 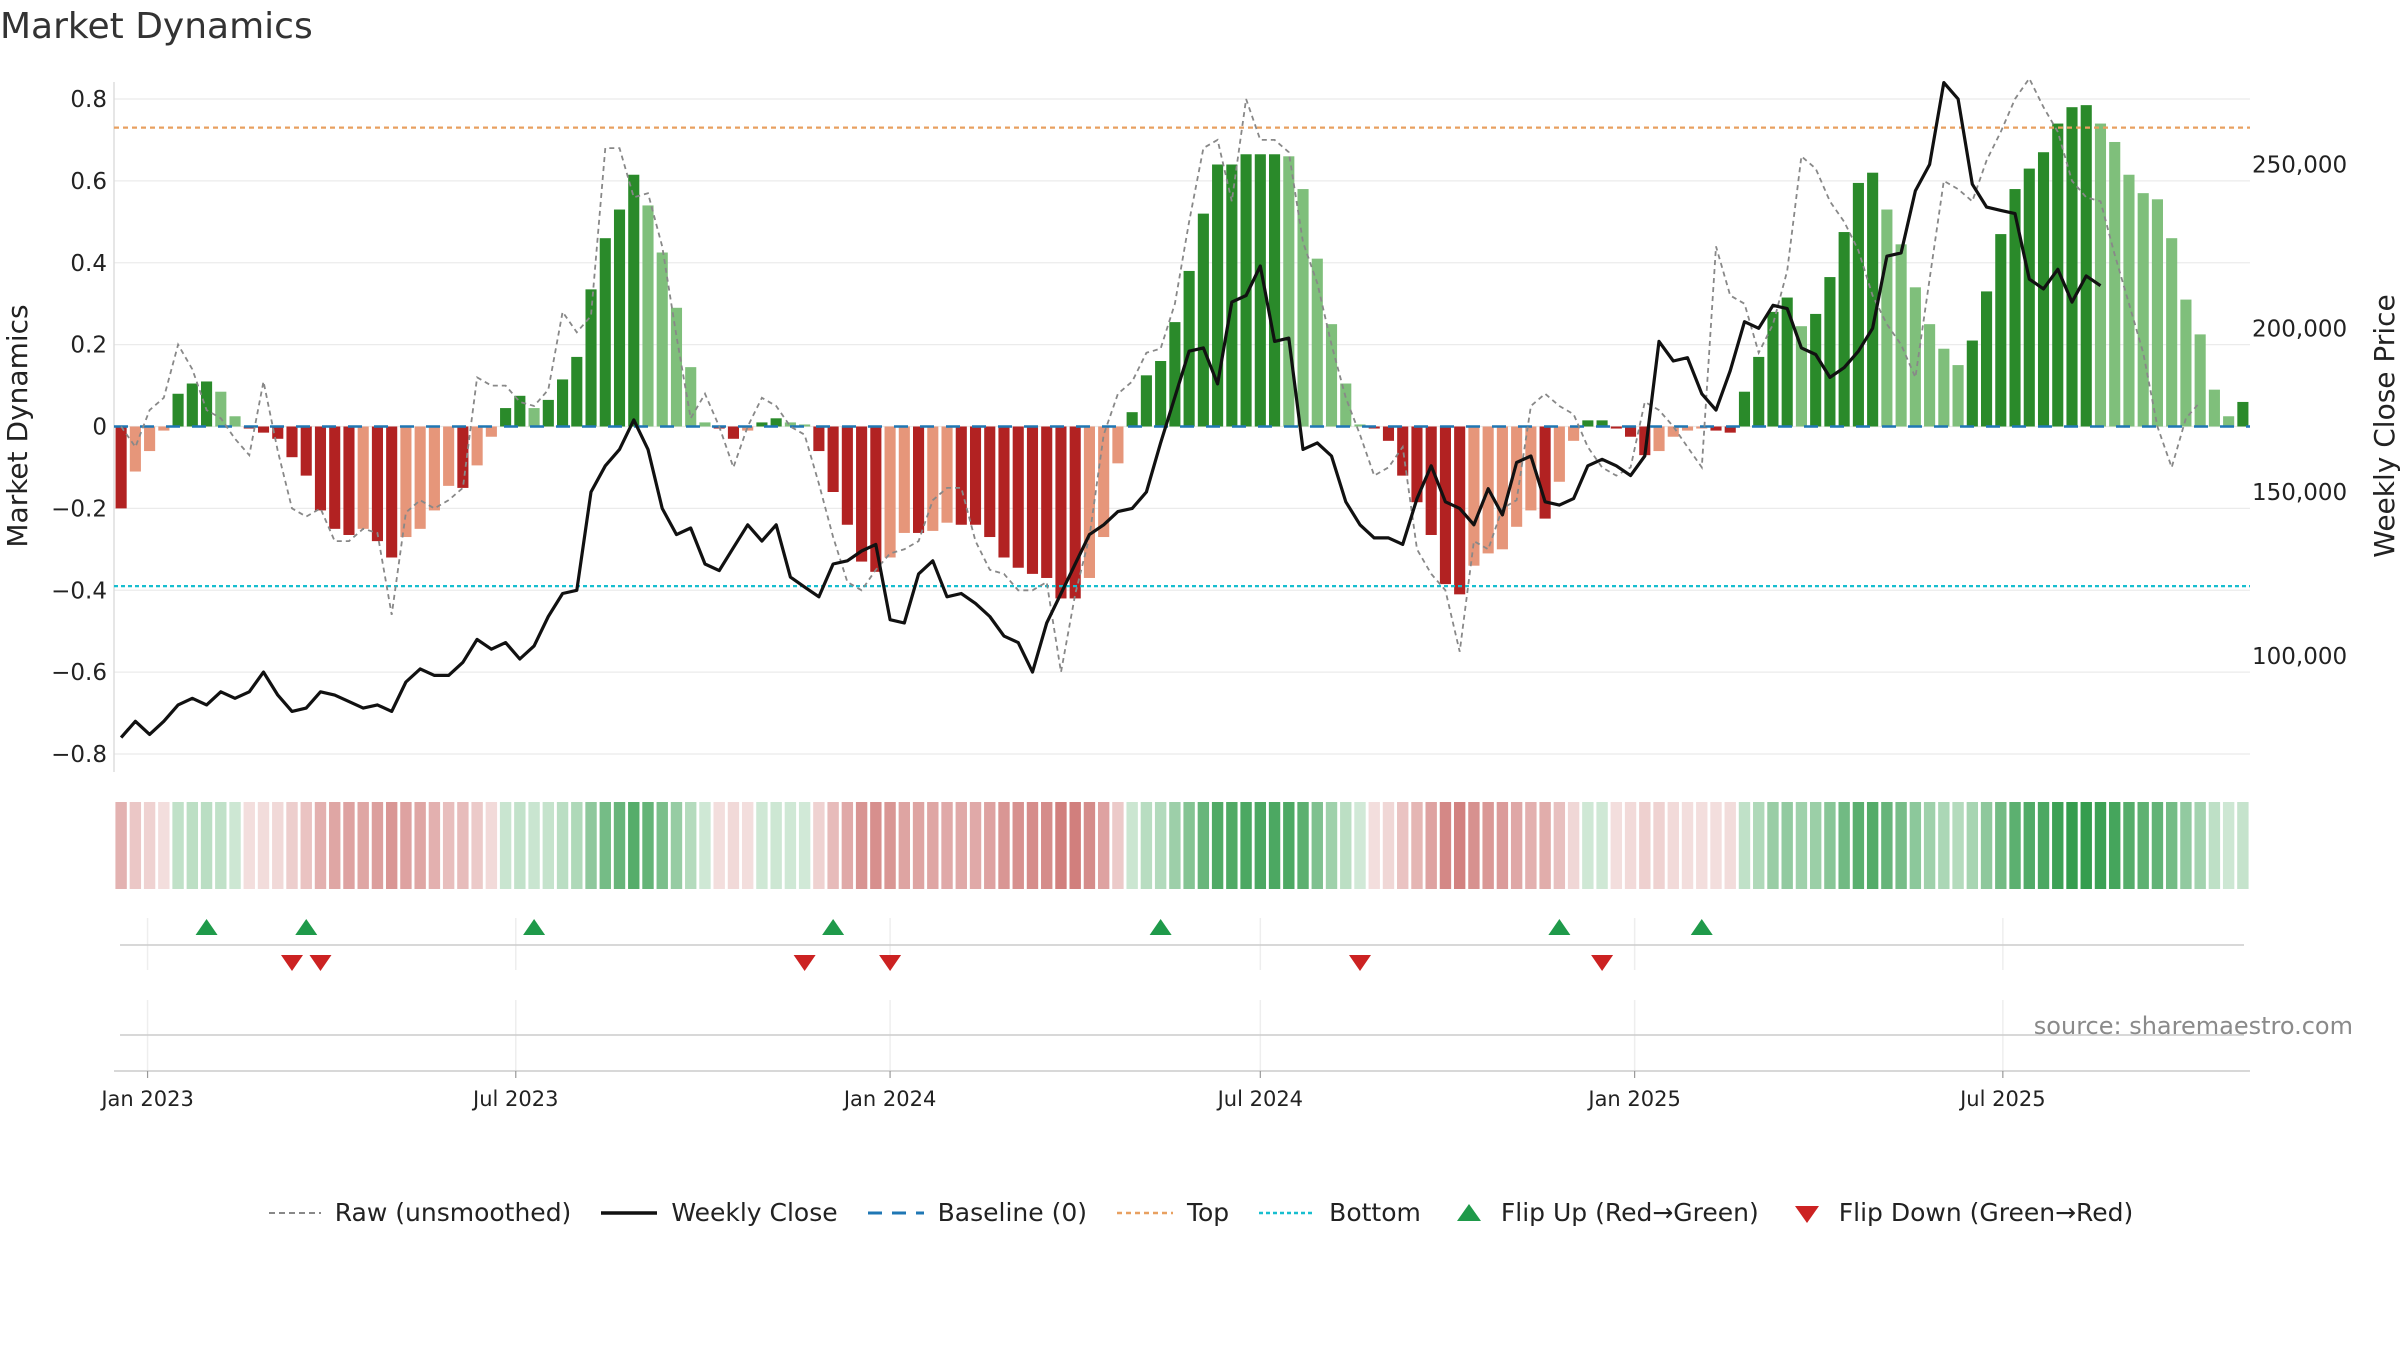 I want to click on legend-item-baseline: Baseline (0), so click(x=976, y=1212).